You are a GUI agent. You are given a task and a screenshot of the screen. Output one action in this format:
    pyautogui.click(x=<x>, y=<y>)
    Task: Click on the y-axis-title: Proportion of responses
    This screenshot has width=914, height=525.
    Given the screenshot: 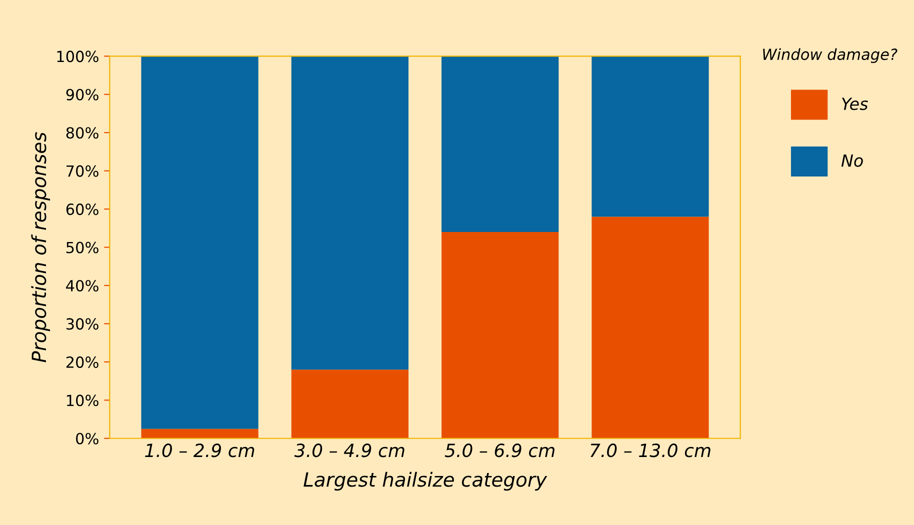 What is the action you would take?
    pyautogui.click(x=40, y=247)
    